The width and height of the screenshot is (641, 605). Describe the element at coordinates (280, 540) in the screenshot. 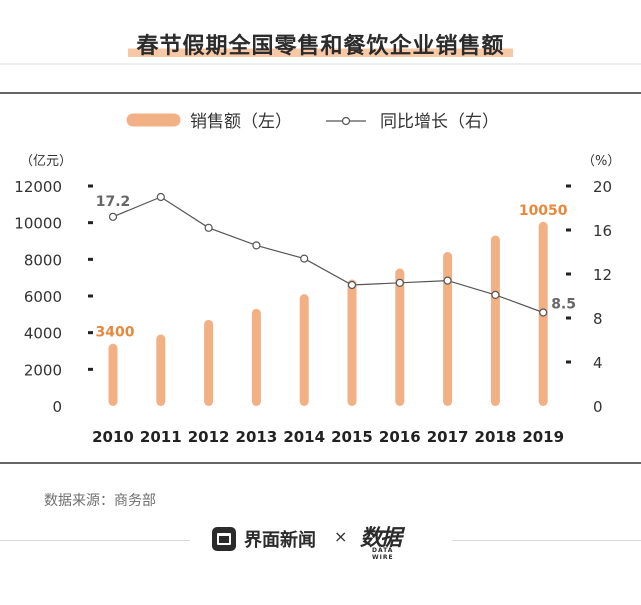

I see `brand-name: 界面新闻` at that location.